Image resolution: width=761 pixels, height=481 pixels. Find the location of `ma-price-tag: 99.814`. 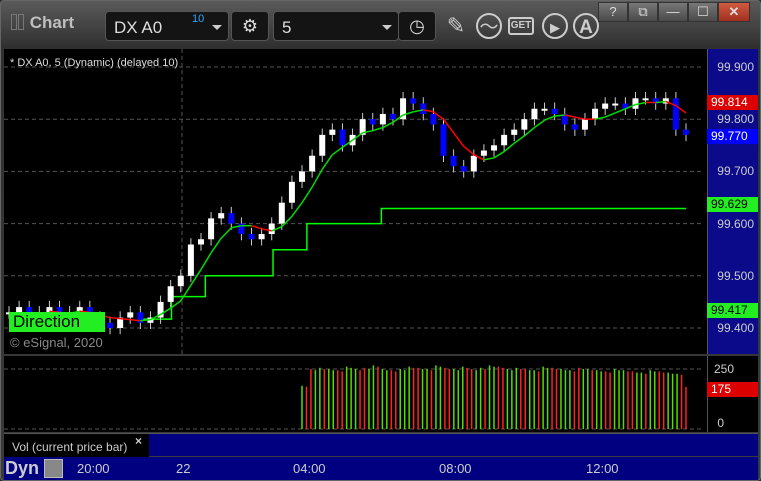

ma-price-tag: 99.814 is located at coordinates (732, 102).